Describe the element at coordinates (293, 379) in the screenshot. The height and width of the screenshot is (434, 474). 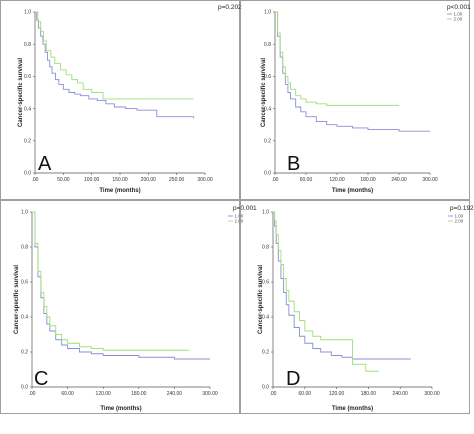
I see `panel-letter: D` at that location.